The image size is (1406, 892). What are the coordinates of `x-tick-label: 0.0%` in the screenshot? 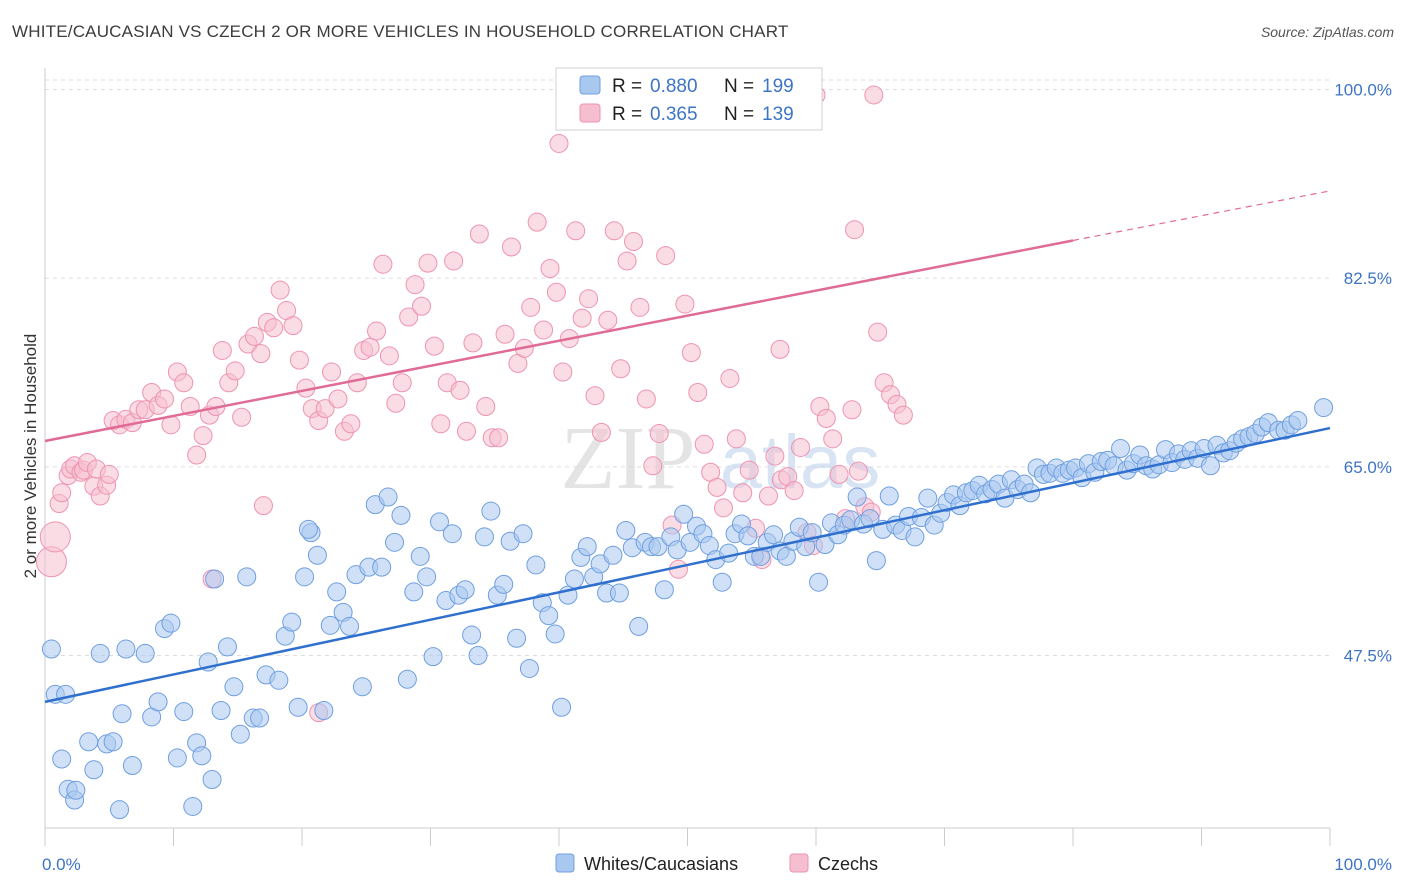 It's located at (61, 864).